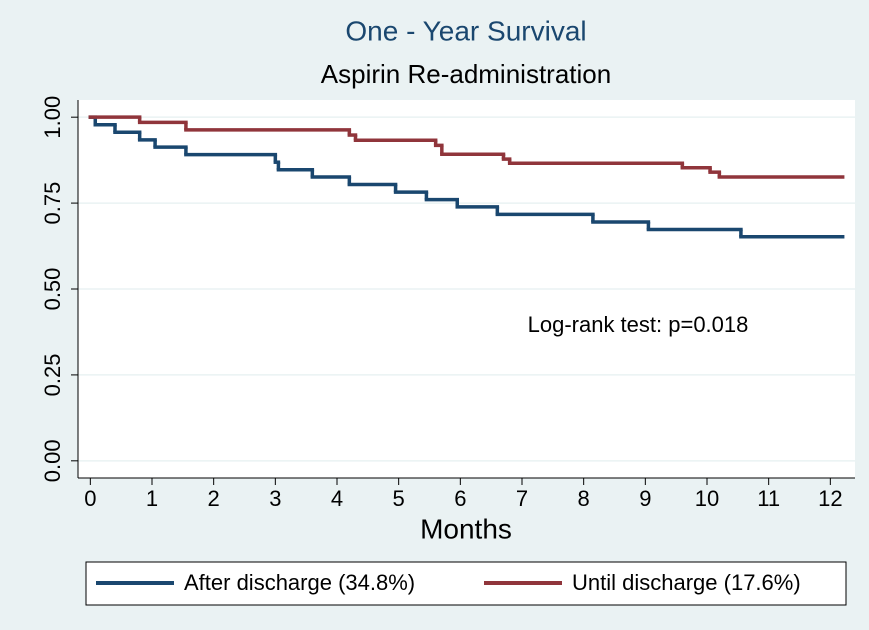  I want to click on y-tick-label: 0.75, so click(52, 203).